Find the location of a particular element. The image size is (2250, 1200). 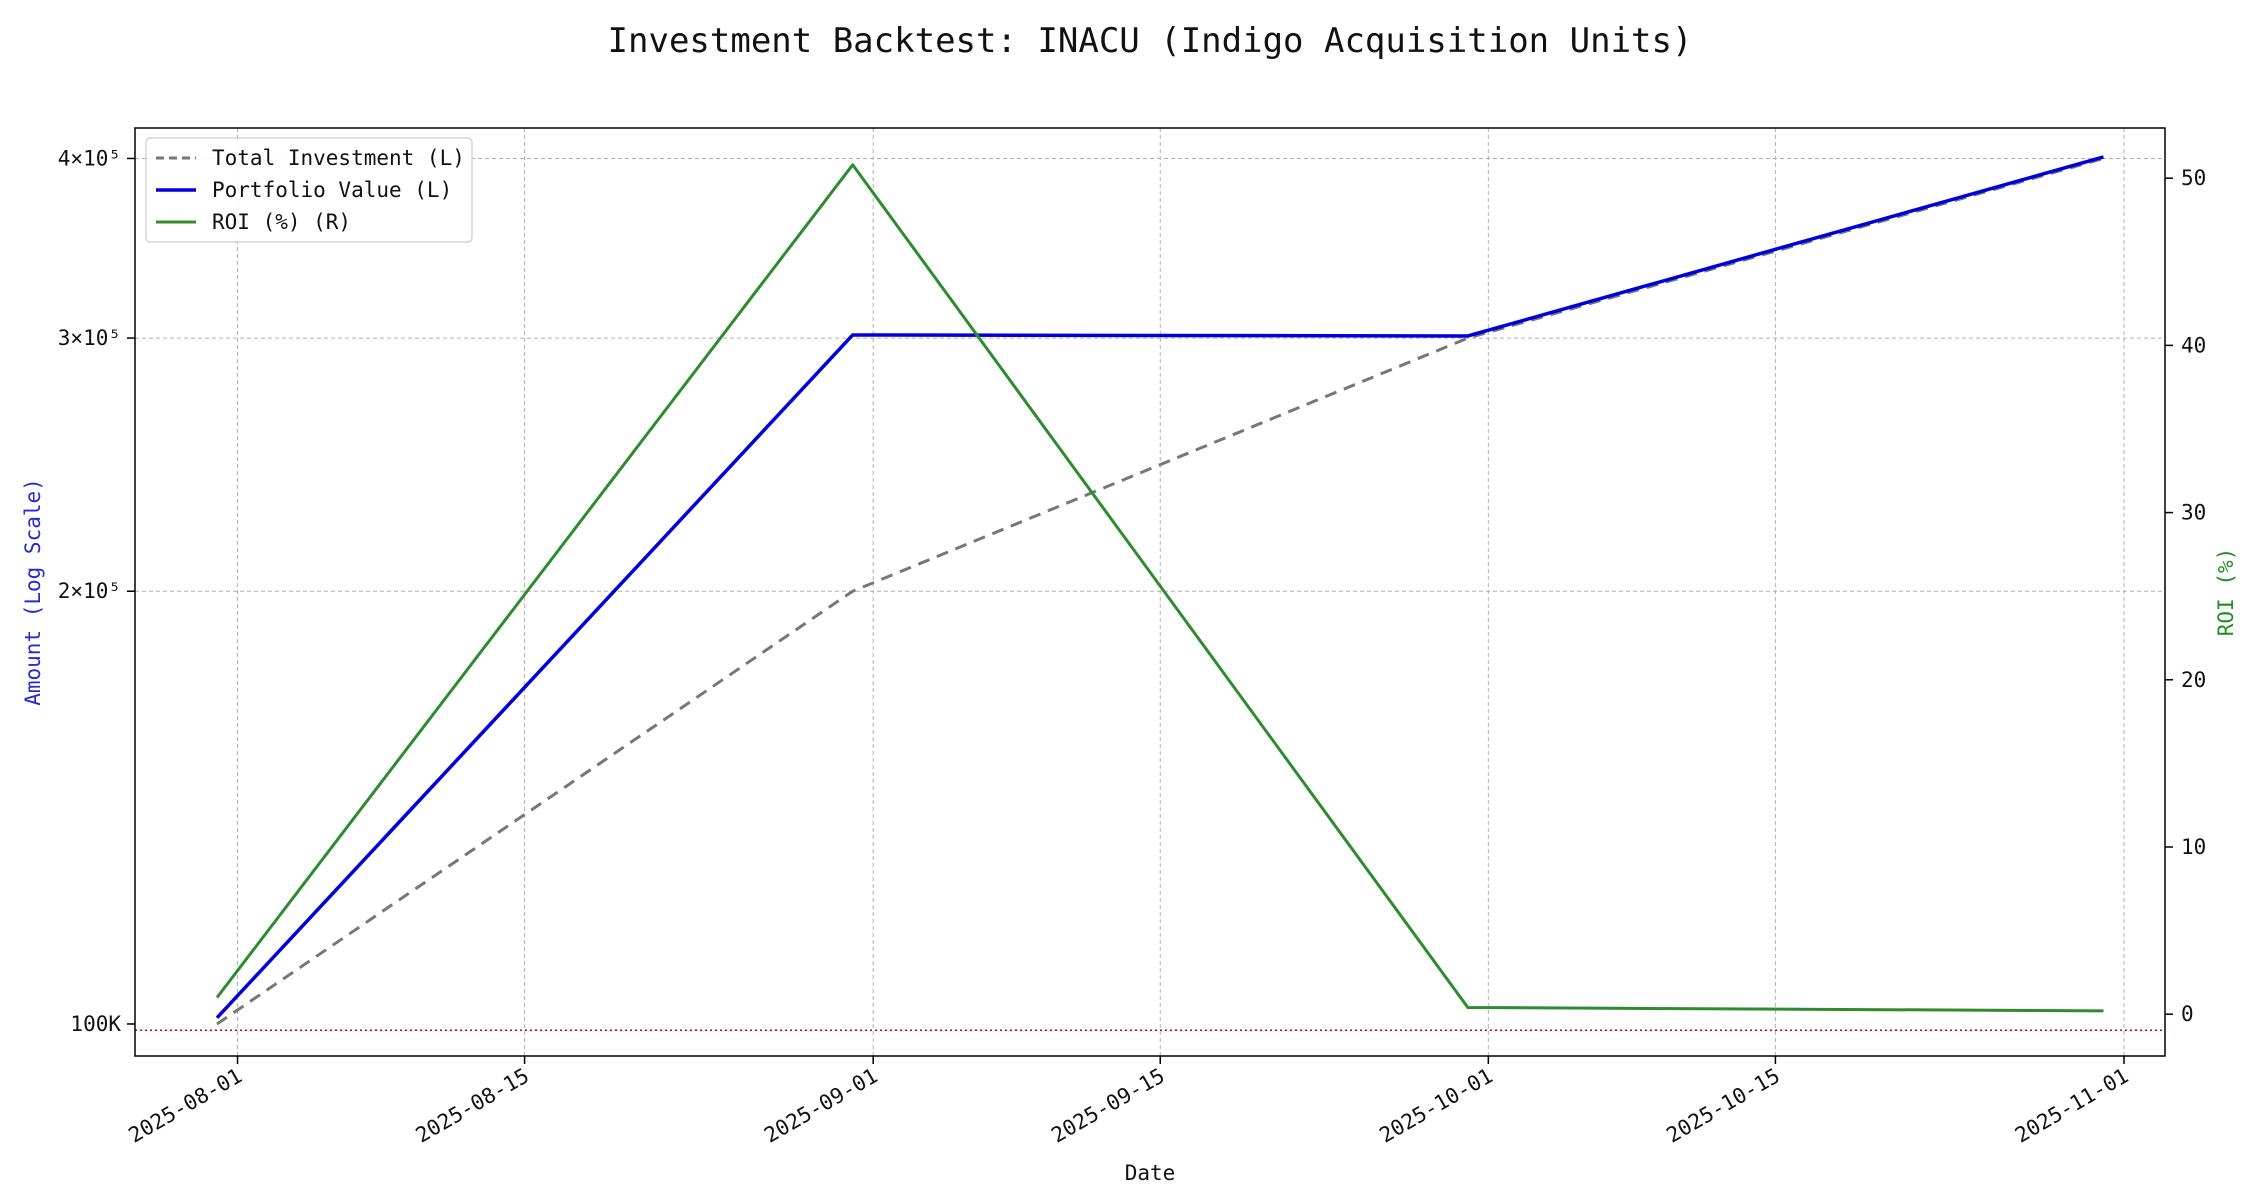

y-axis-left: 100K 2×10⁵ 3×10⁵ 4×10⁵ is located at coordinates (96, 591).